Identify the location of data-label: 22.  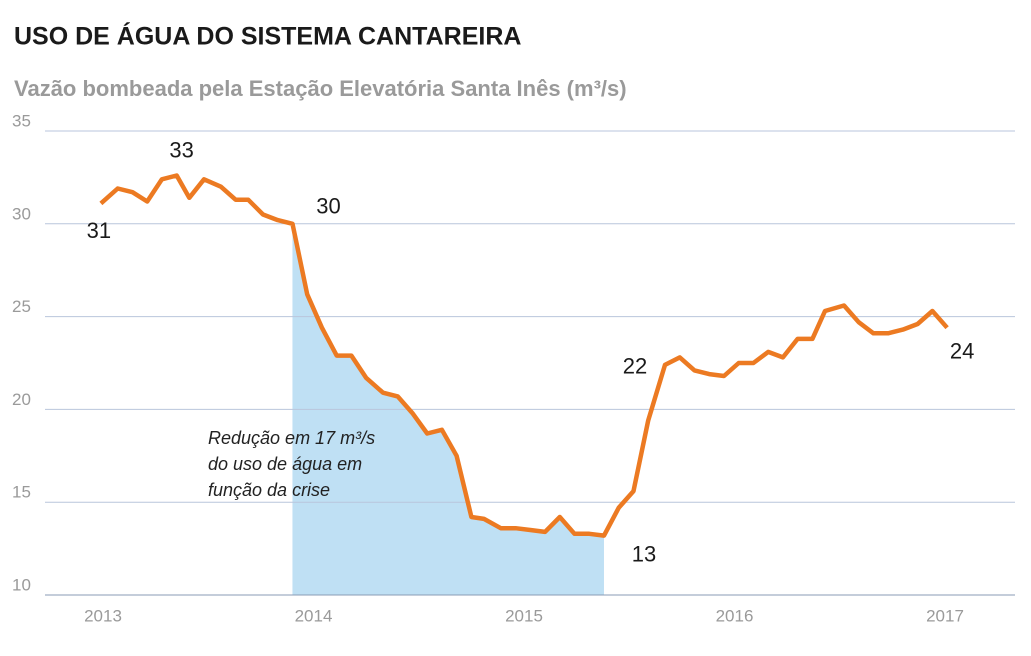
(635, 366).